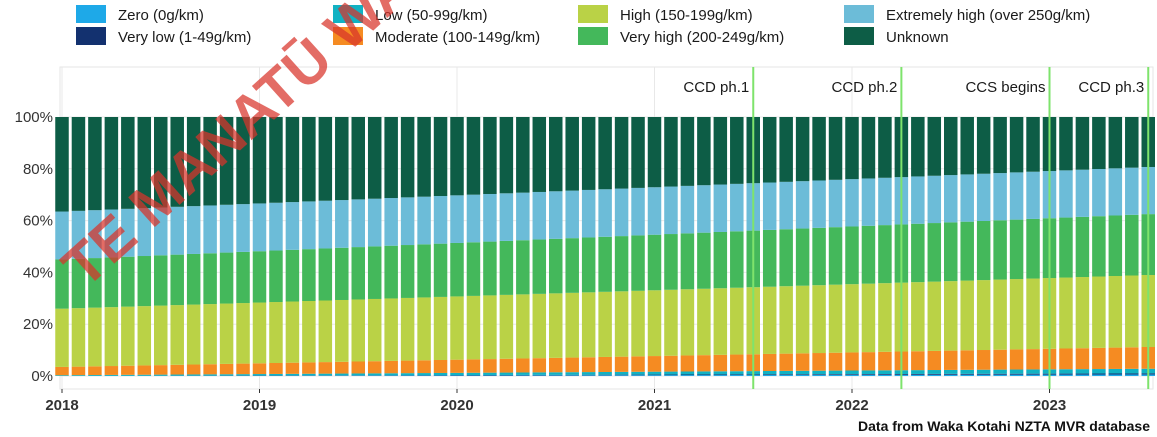  I want to click on legend-label: High (150-199g/km), so click(686, 15).